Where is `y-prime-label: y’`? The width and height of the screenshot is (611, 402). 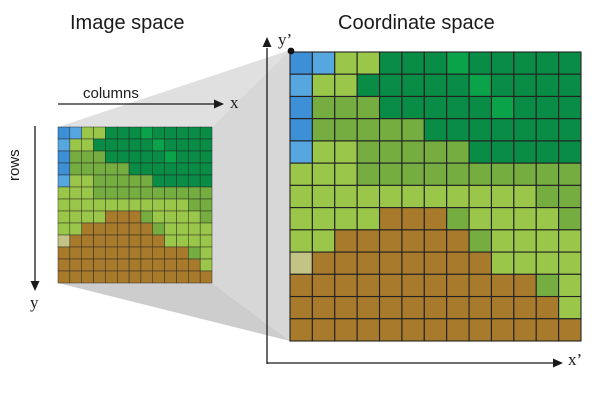
y-prime-label: y’ is located at coordinates (285, 39).